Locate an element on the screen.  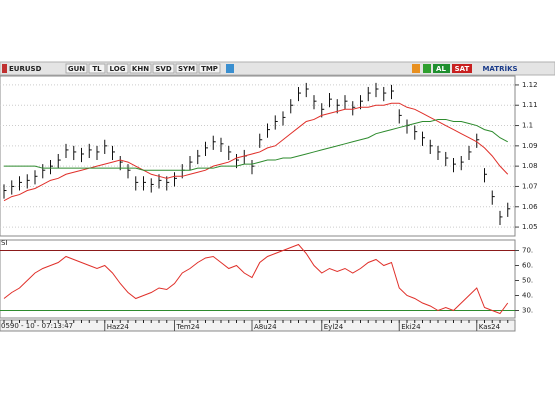
toolbar-button: GUN is located at coordinates (76, 69).